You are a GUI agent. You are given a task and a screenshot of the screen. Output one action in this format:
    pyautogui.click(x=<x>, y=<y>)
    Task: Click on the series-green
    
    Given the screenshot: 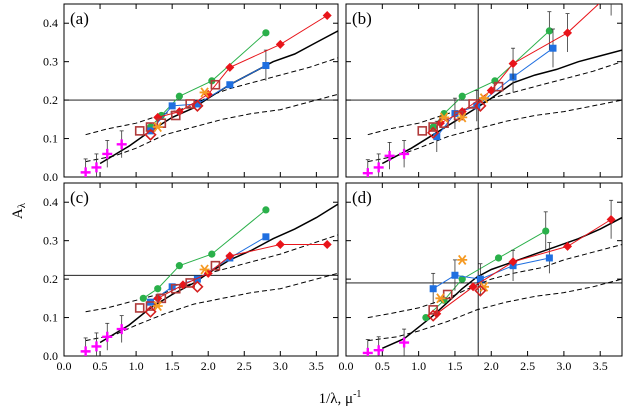 What is the action you would take?
    pyautogui.click(x=204, y=254)
    